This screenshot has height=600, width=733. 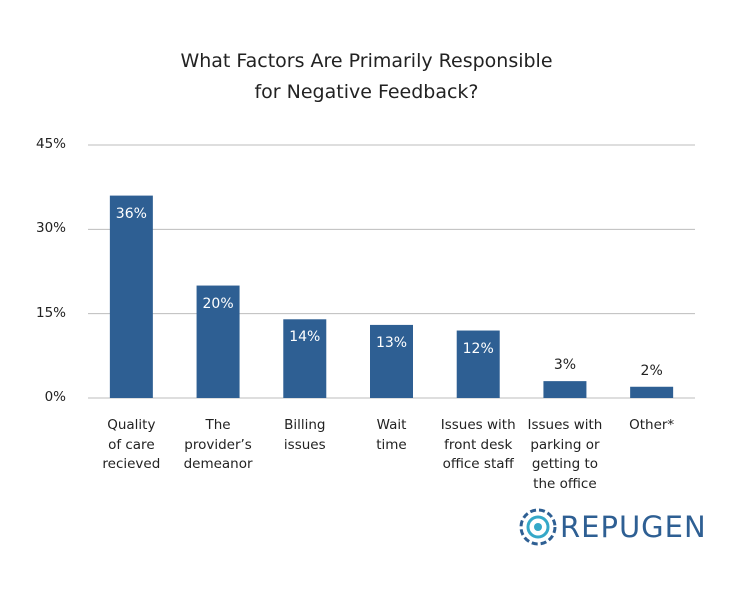 I want to click on x-tick-label: Billing issues, so click(x=304, y=435).